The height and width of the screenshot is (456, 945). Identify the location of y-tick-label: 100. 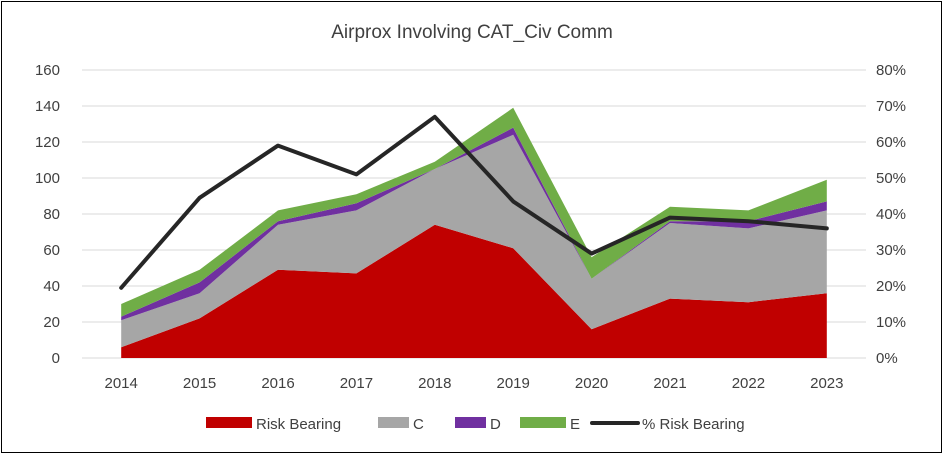
(47, 178).